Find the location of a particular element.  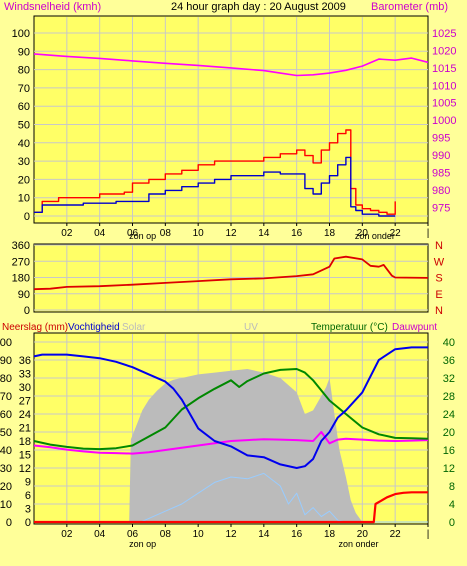

humidity-tick: 0 is located at coordinates (9, 523).